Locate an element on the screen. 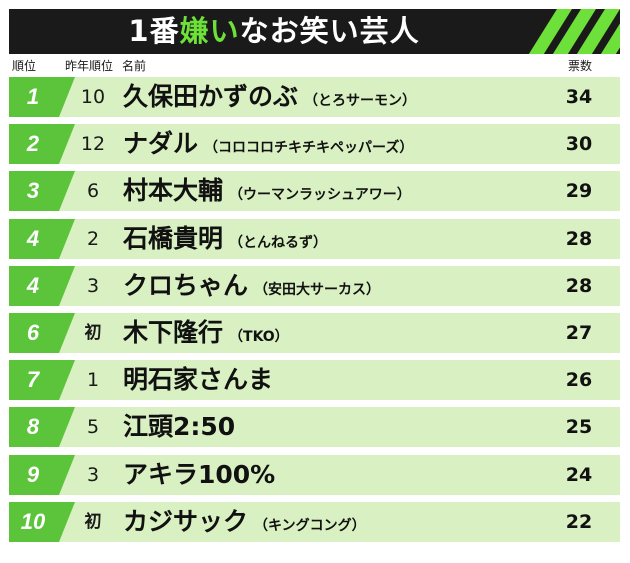 The image size is (630, 563). name-cell: 石橋貴明 （とんねるず） is located at coordinates (338, 239).